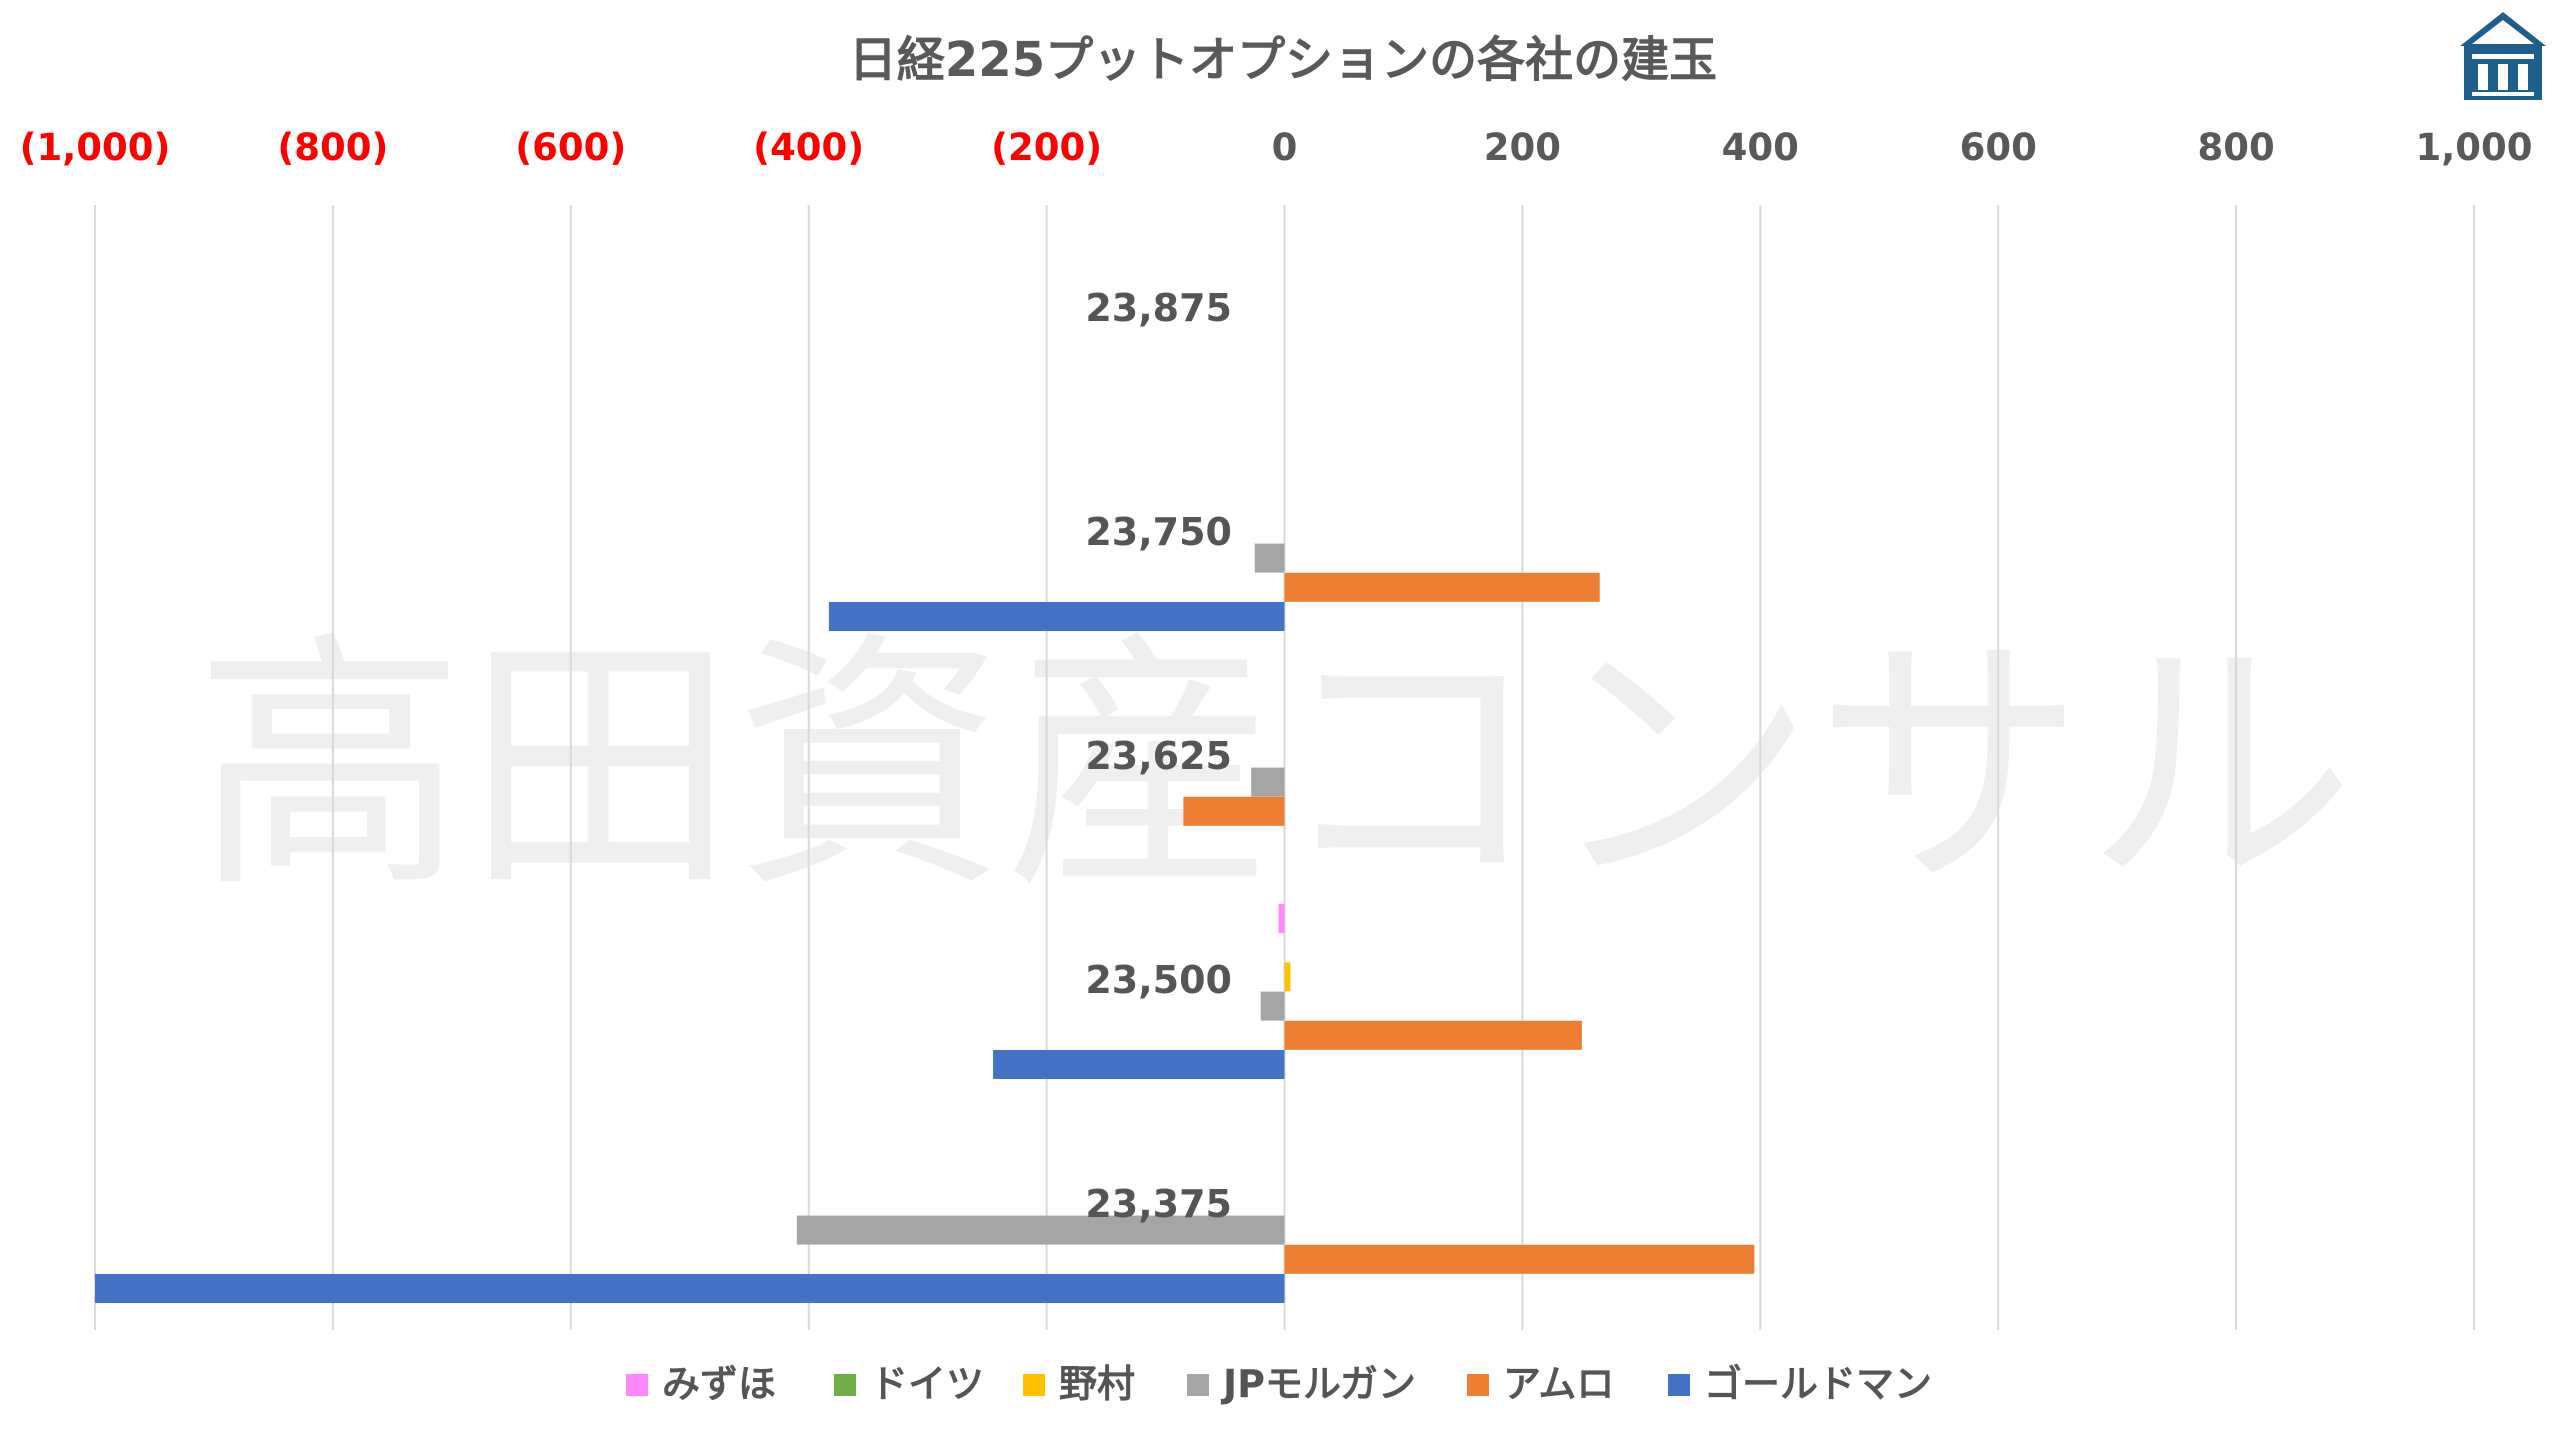 The image size is (2556, 1434). Describe the element at coordinates (1097, 1384) in the screenshot. I see `legend-label: 野村` at that location.